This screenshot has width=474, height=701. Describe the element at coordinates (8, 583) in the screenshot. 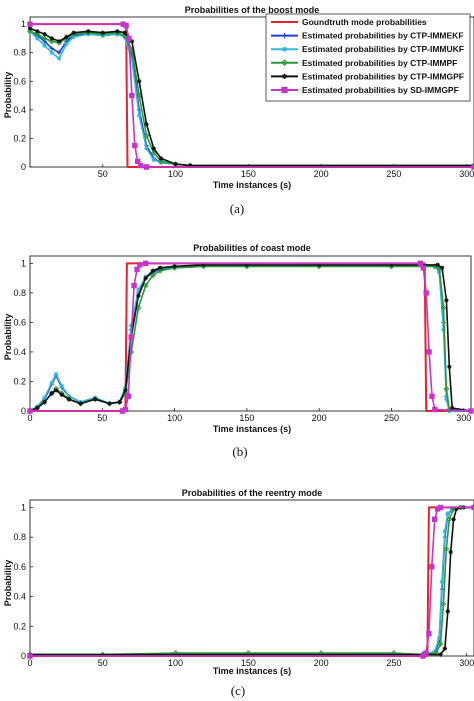

I see `y-axis-label: Probability` at that location.